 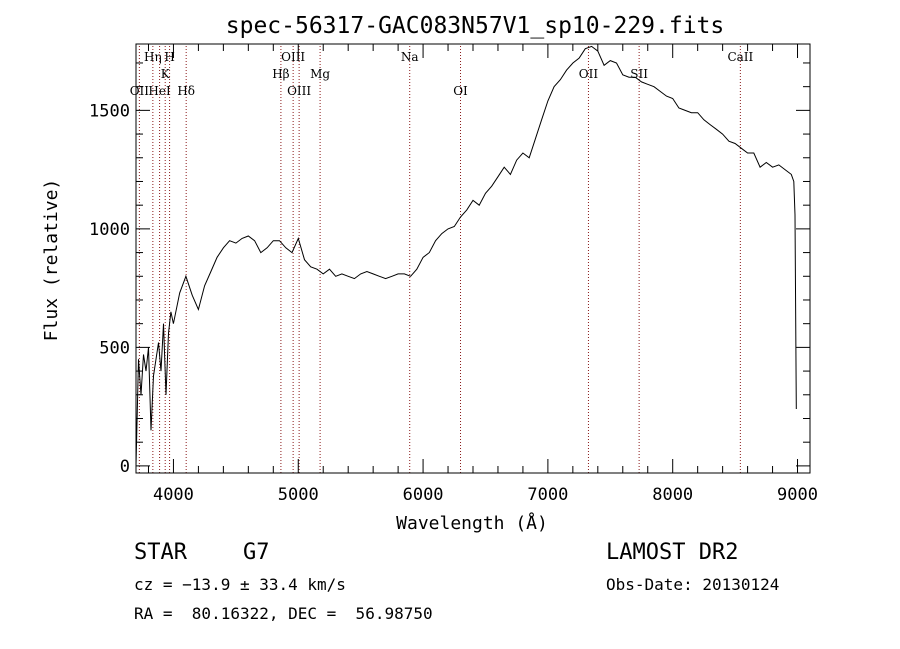 I want to click on line-marker-label: Hβ, so click(x=280, y=74).